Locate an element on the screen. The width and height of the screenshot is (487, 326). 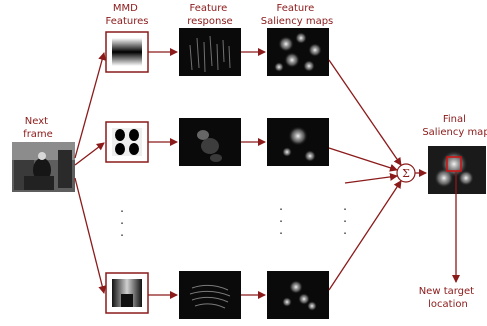
mmd-features-label: MMD Features is located at coordinates (127, 15).